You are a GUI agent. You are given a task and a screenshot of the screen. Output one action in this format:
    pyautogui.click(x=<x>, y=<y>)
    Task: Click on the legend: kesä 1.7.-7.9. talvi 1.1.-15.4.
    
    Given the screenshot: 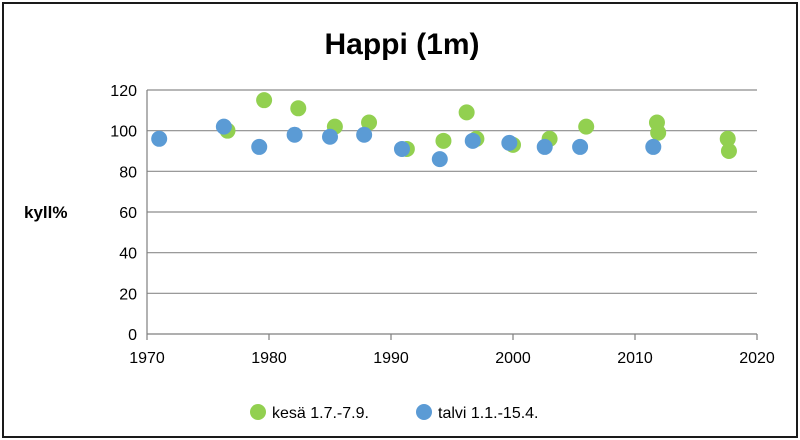 What is the action you would take?
    pyautogui.click(x=394, y=413)
    